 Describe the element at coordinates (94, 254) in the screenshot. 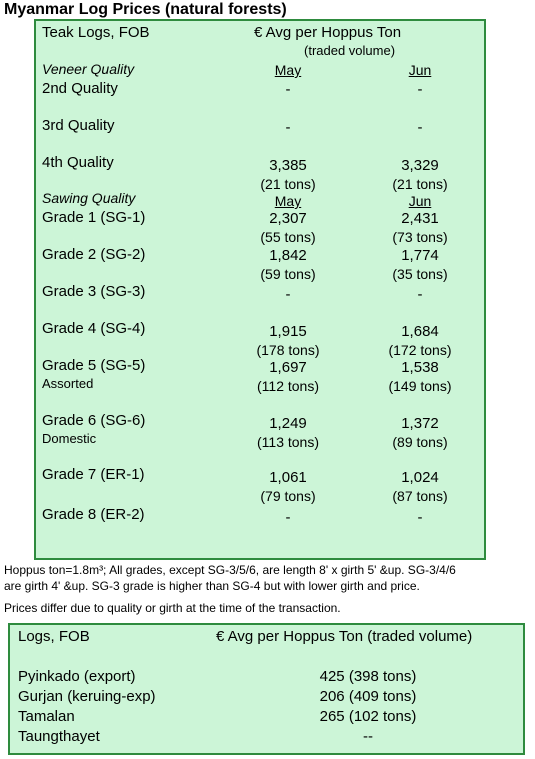

I see `row-label: Grade 2 (SG-2)` at that location.